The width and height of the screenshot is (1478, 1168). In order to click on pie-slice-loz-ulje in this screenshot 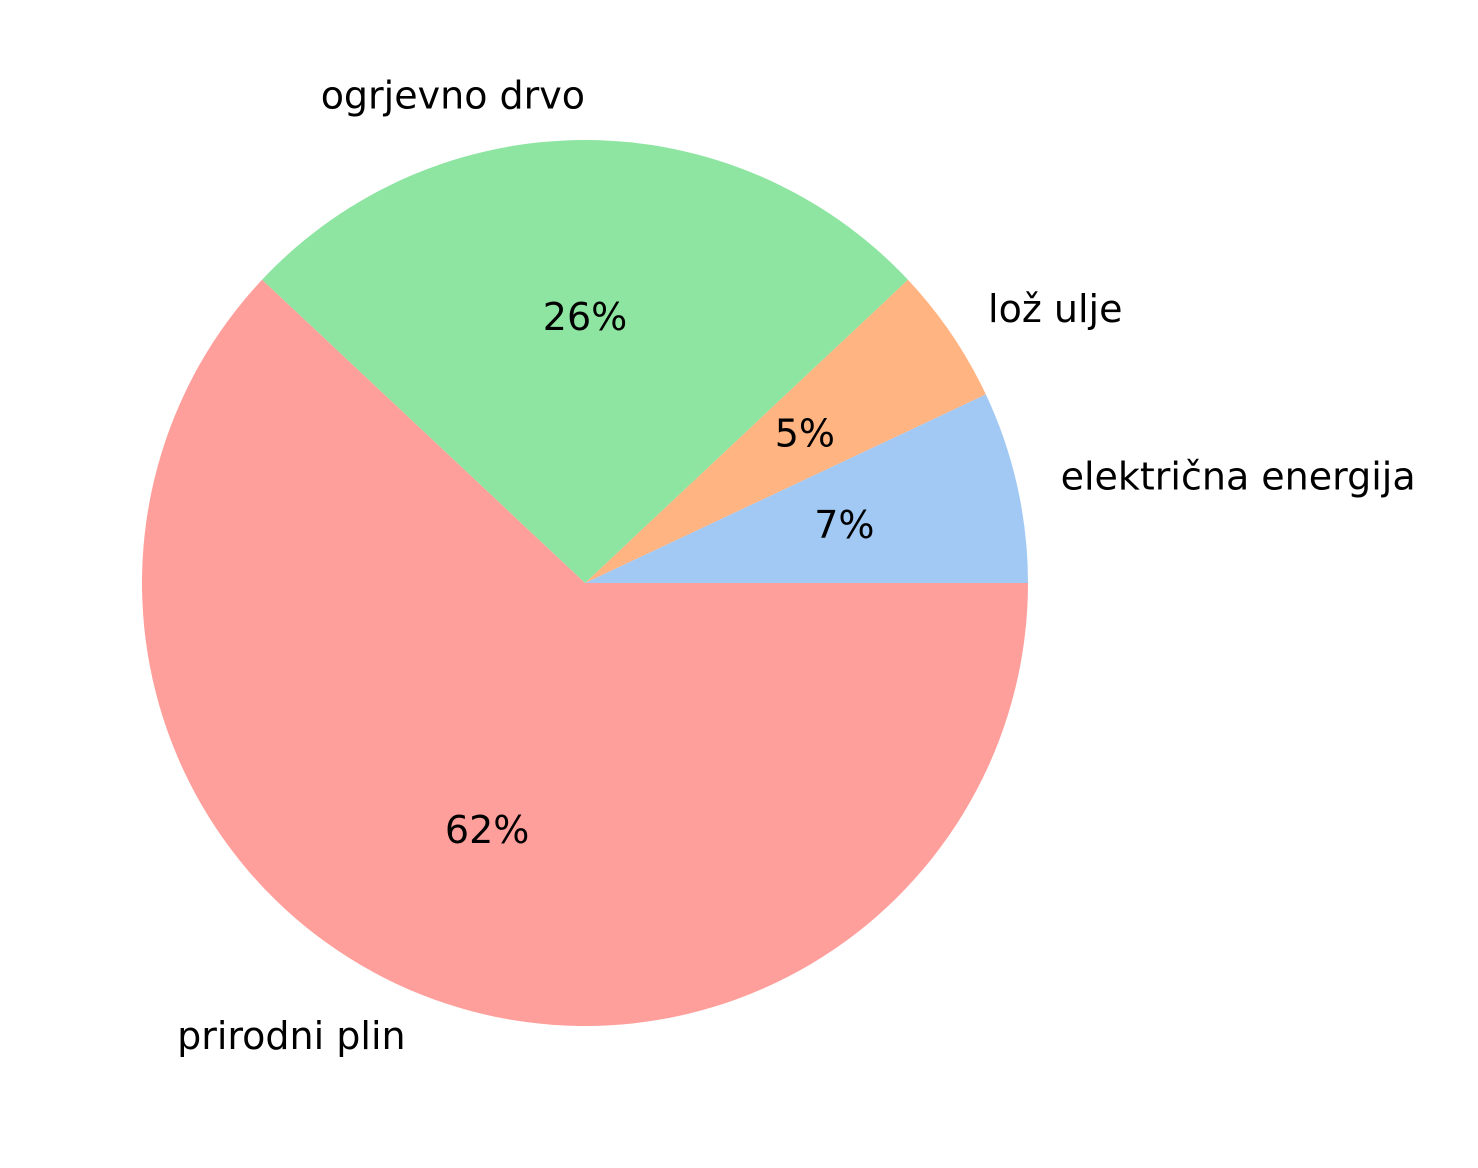, I will do `click(785, 431)`.